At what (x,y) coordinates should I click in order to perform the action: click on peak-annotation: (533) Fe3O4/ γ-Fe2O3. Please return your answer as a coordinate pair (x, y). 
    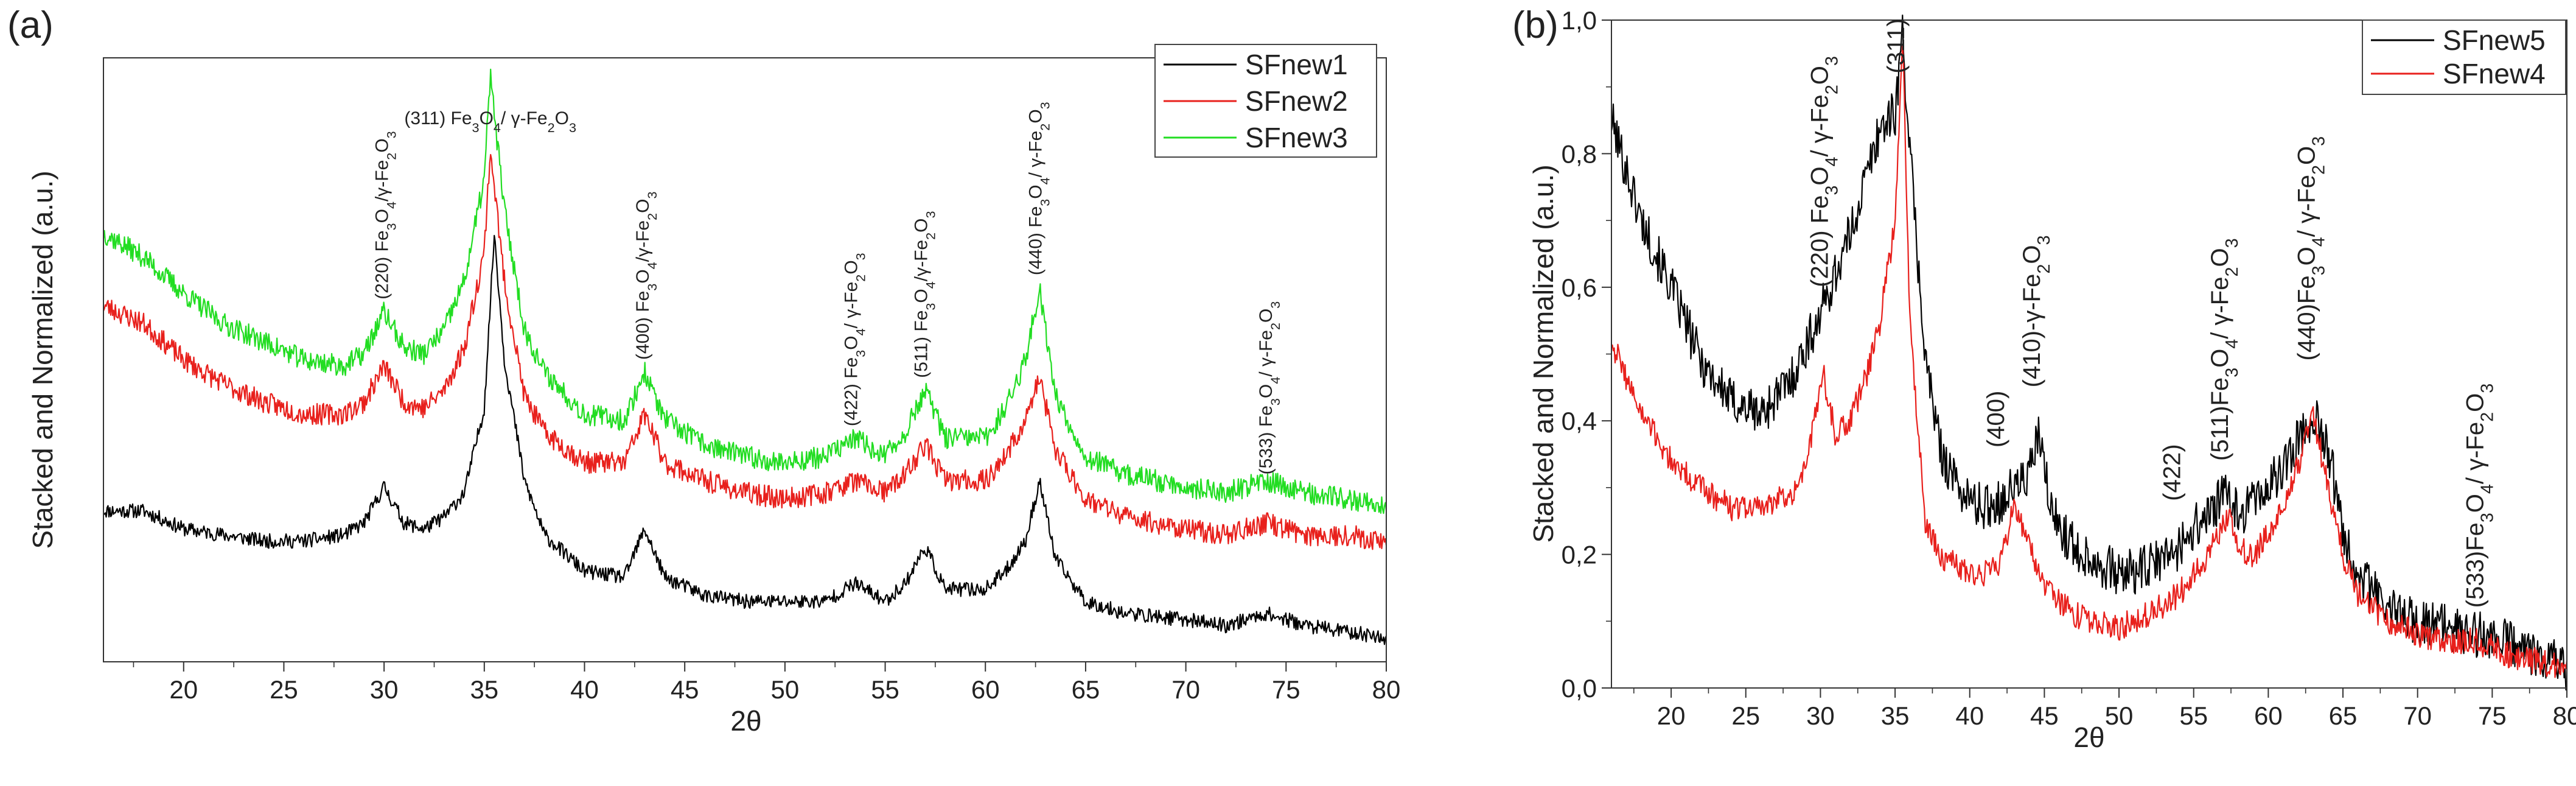
    Looking at the image, I should click on (1269, 388).